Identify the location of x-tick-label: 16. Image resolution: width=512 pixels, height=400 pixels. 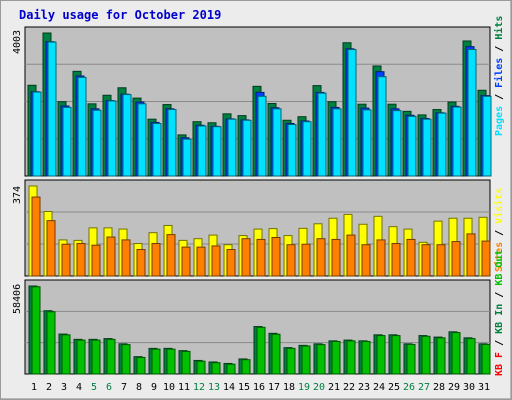
(259, 387).